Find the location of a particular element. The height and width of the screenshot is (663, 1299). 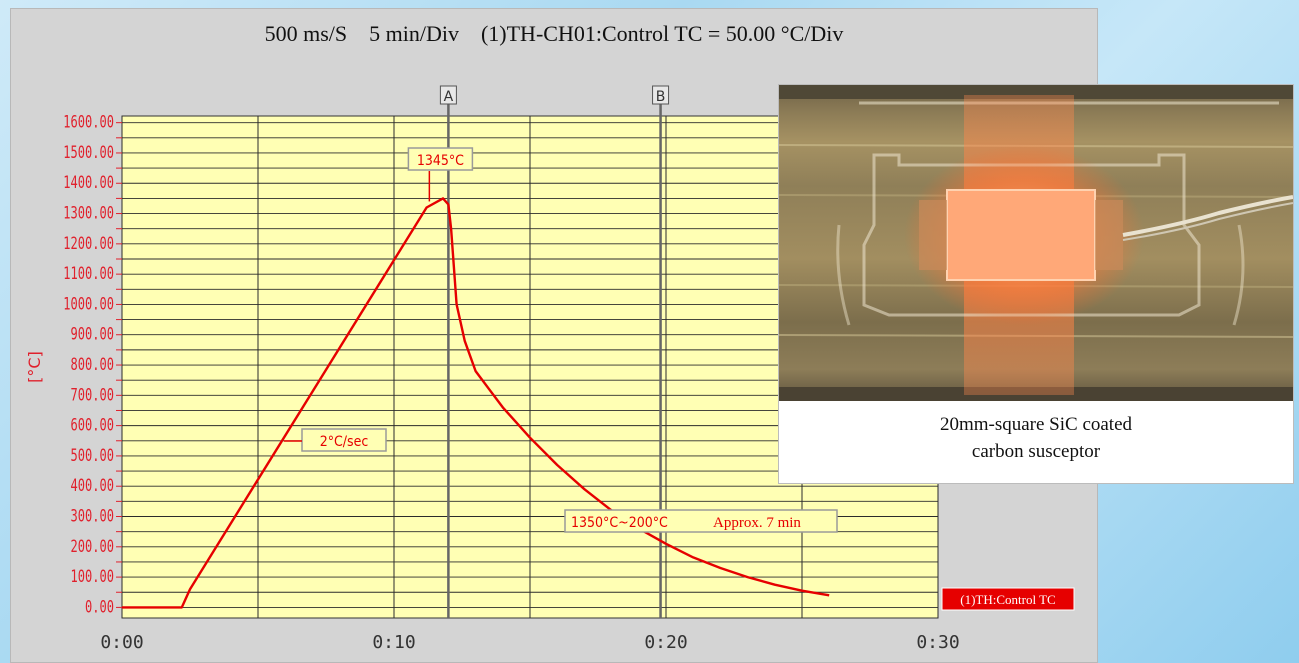

y-tick-label: 1600.00 is located at coordinates (88, 123).